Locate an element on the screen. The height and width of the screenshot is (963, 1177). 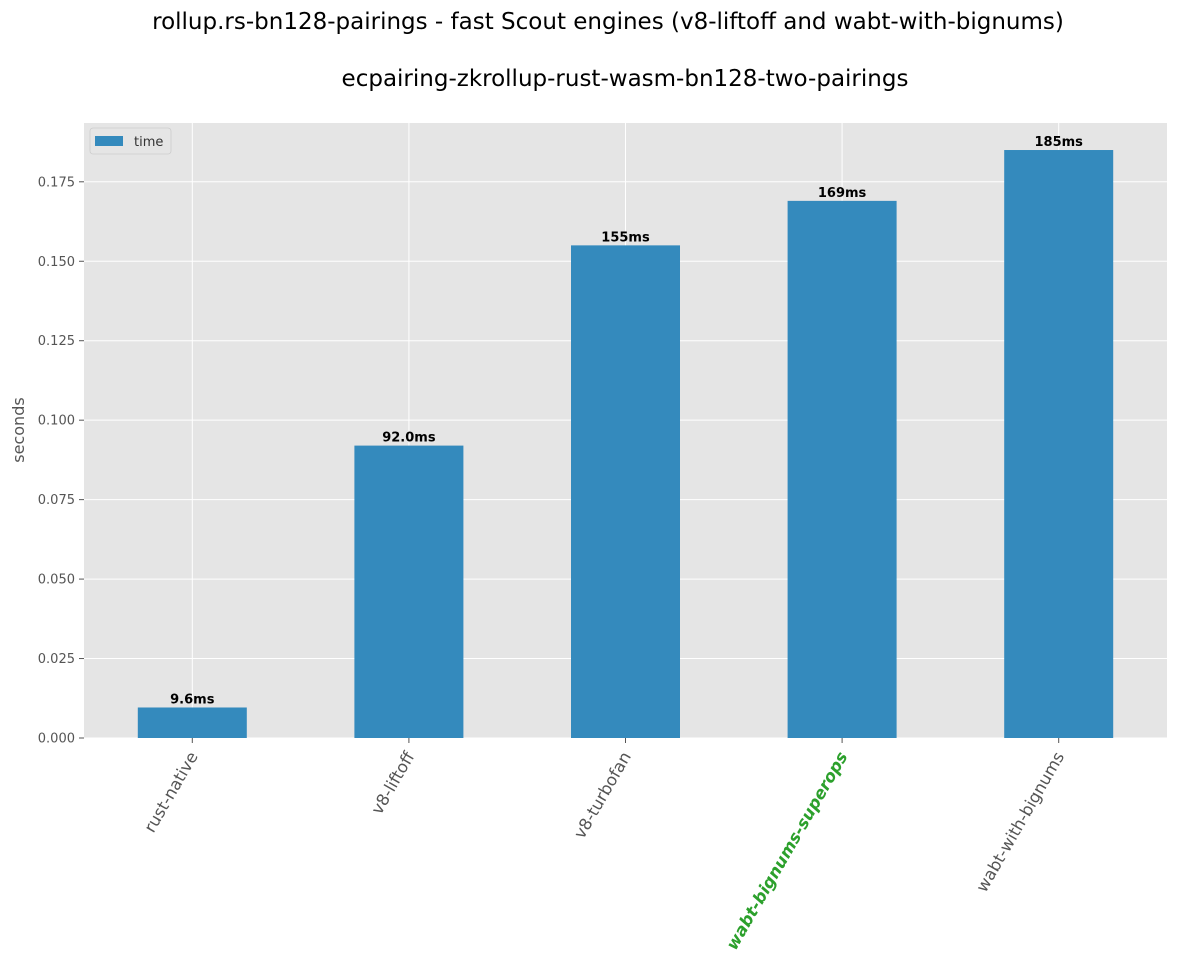
x-tick-label: rust-native is located at coordinates (170, 792).